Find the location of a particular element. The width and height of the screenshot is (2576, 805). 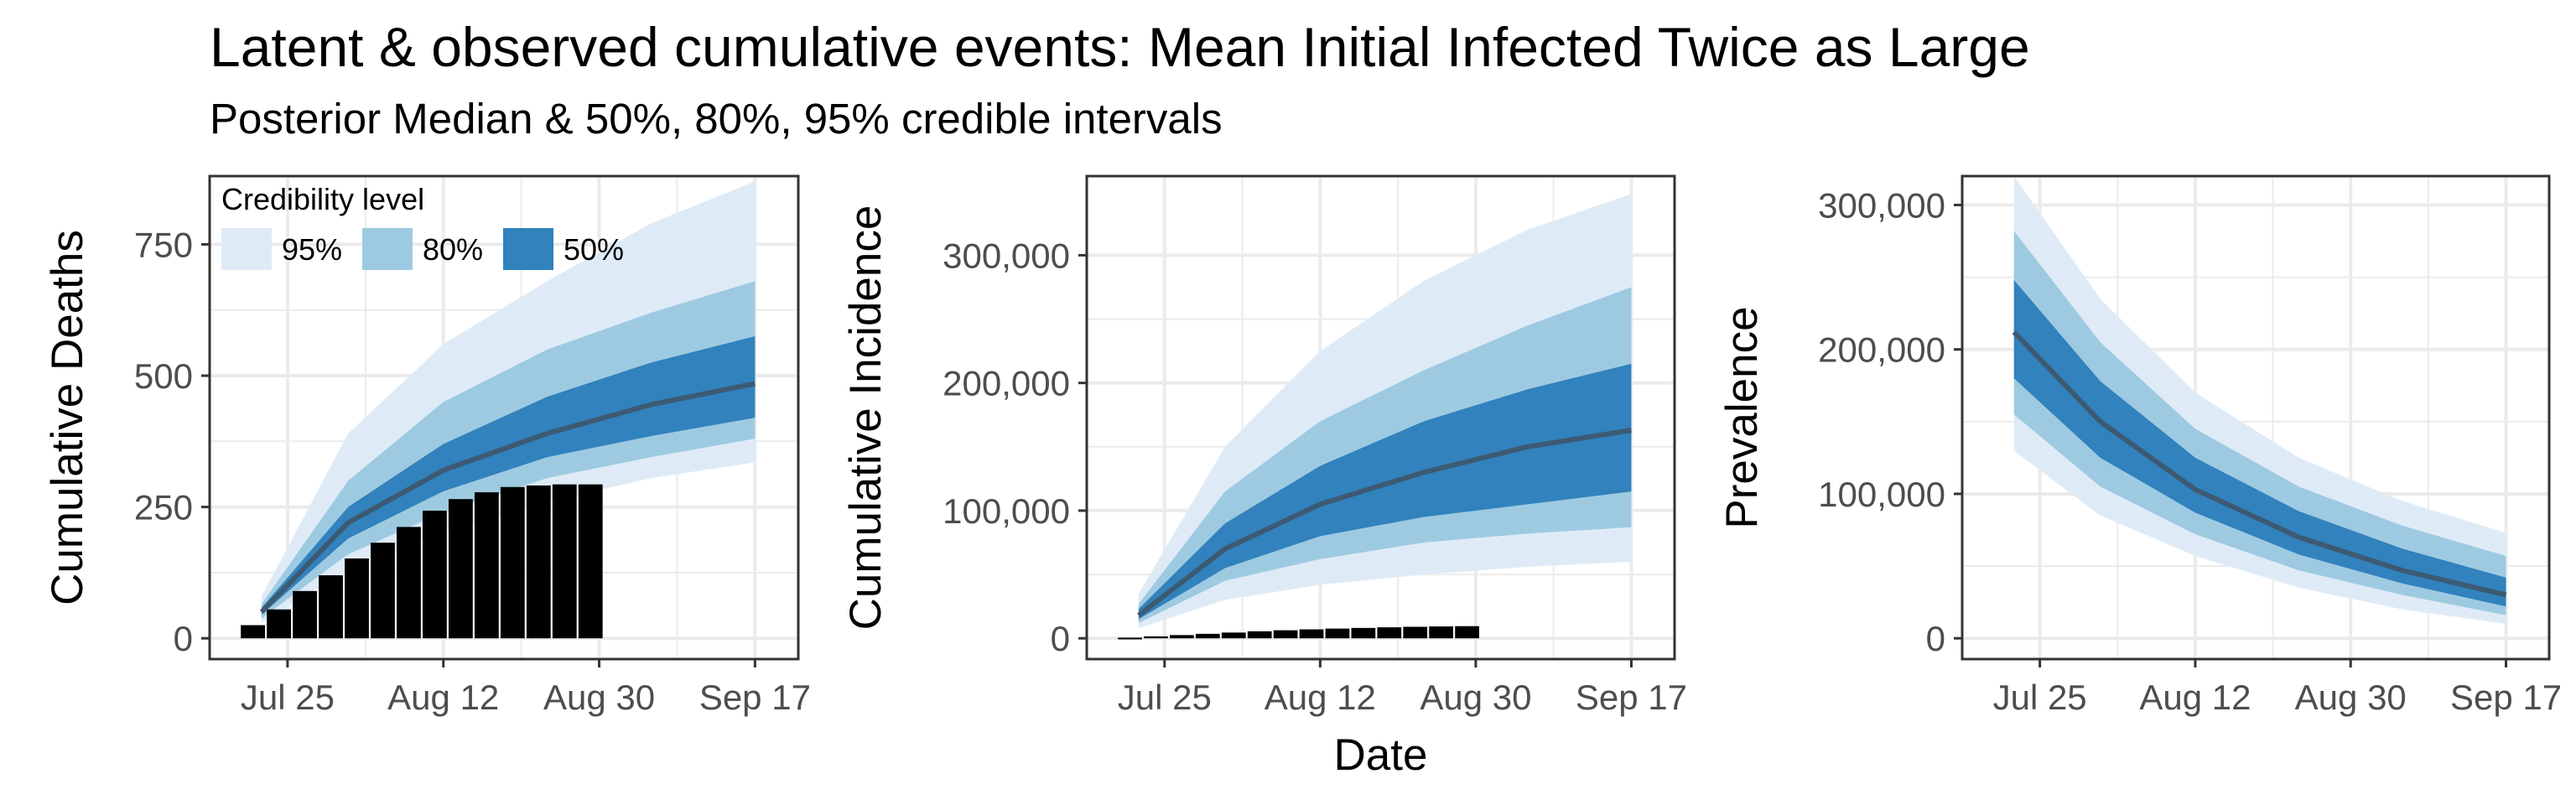

y-axis-label: Cumulative Deaths is located at coordinates (67, 417).